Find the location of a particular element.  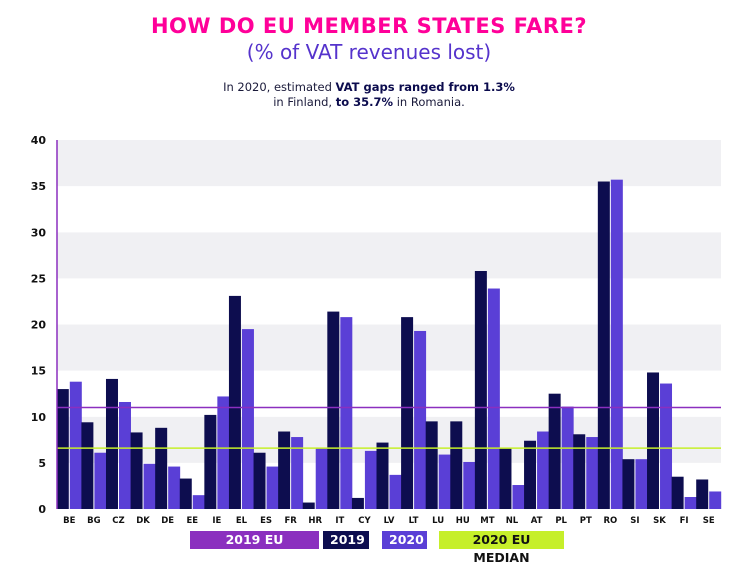

x-tick-label: IT is located at coordinates (339, 521).